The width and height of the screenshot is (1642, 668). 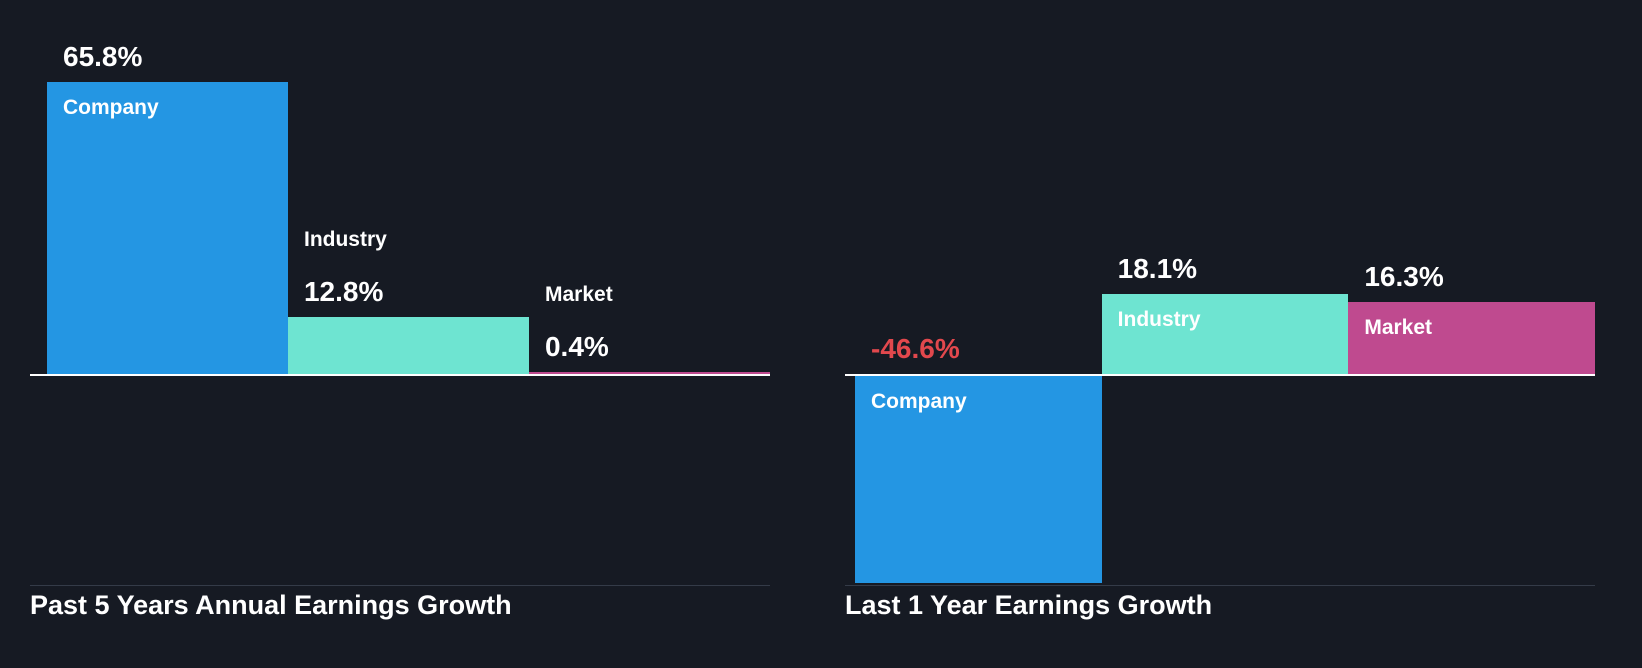 I want to click on chart-title: Past 5 Years Annual Earnings Growth, so click(x=271, y=605).